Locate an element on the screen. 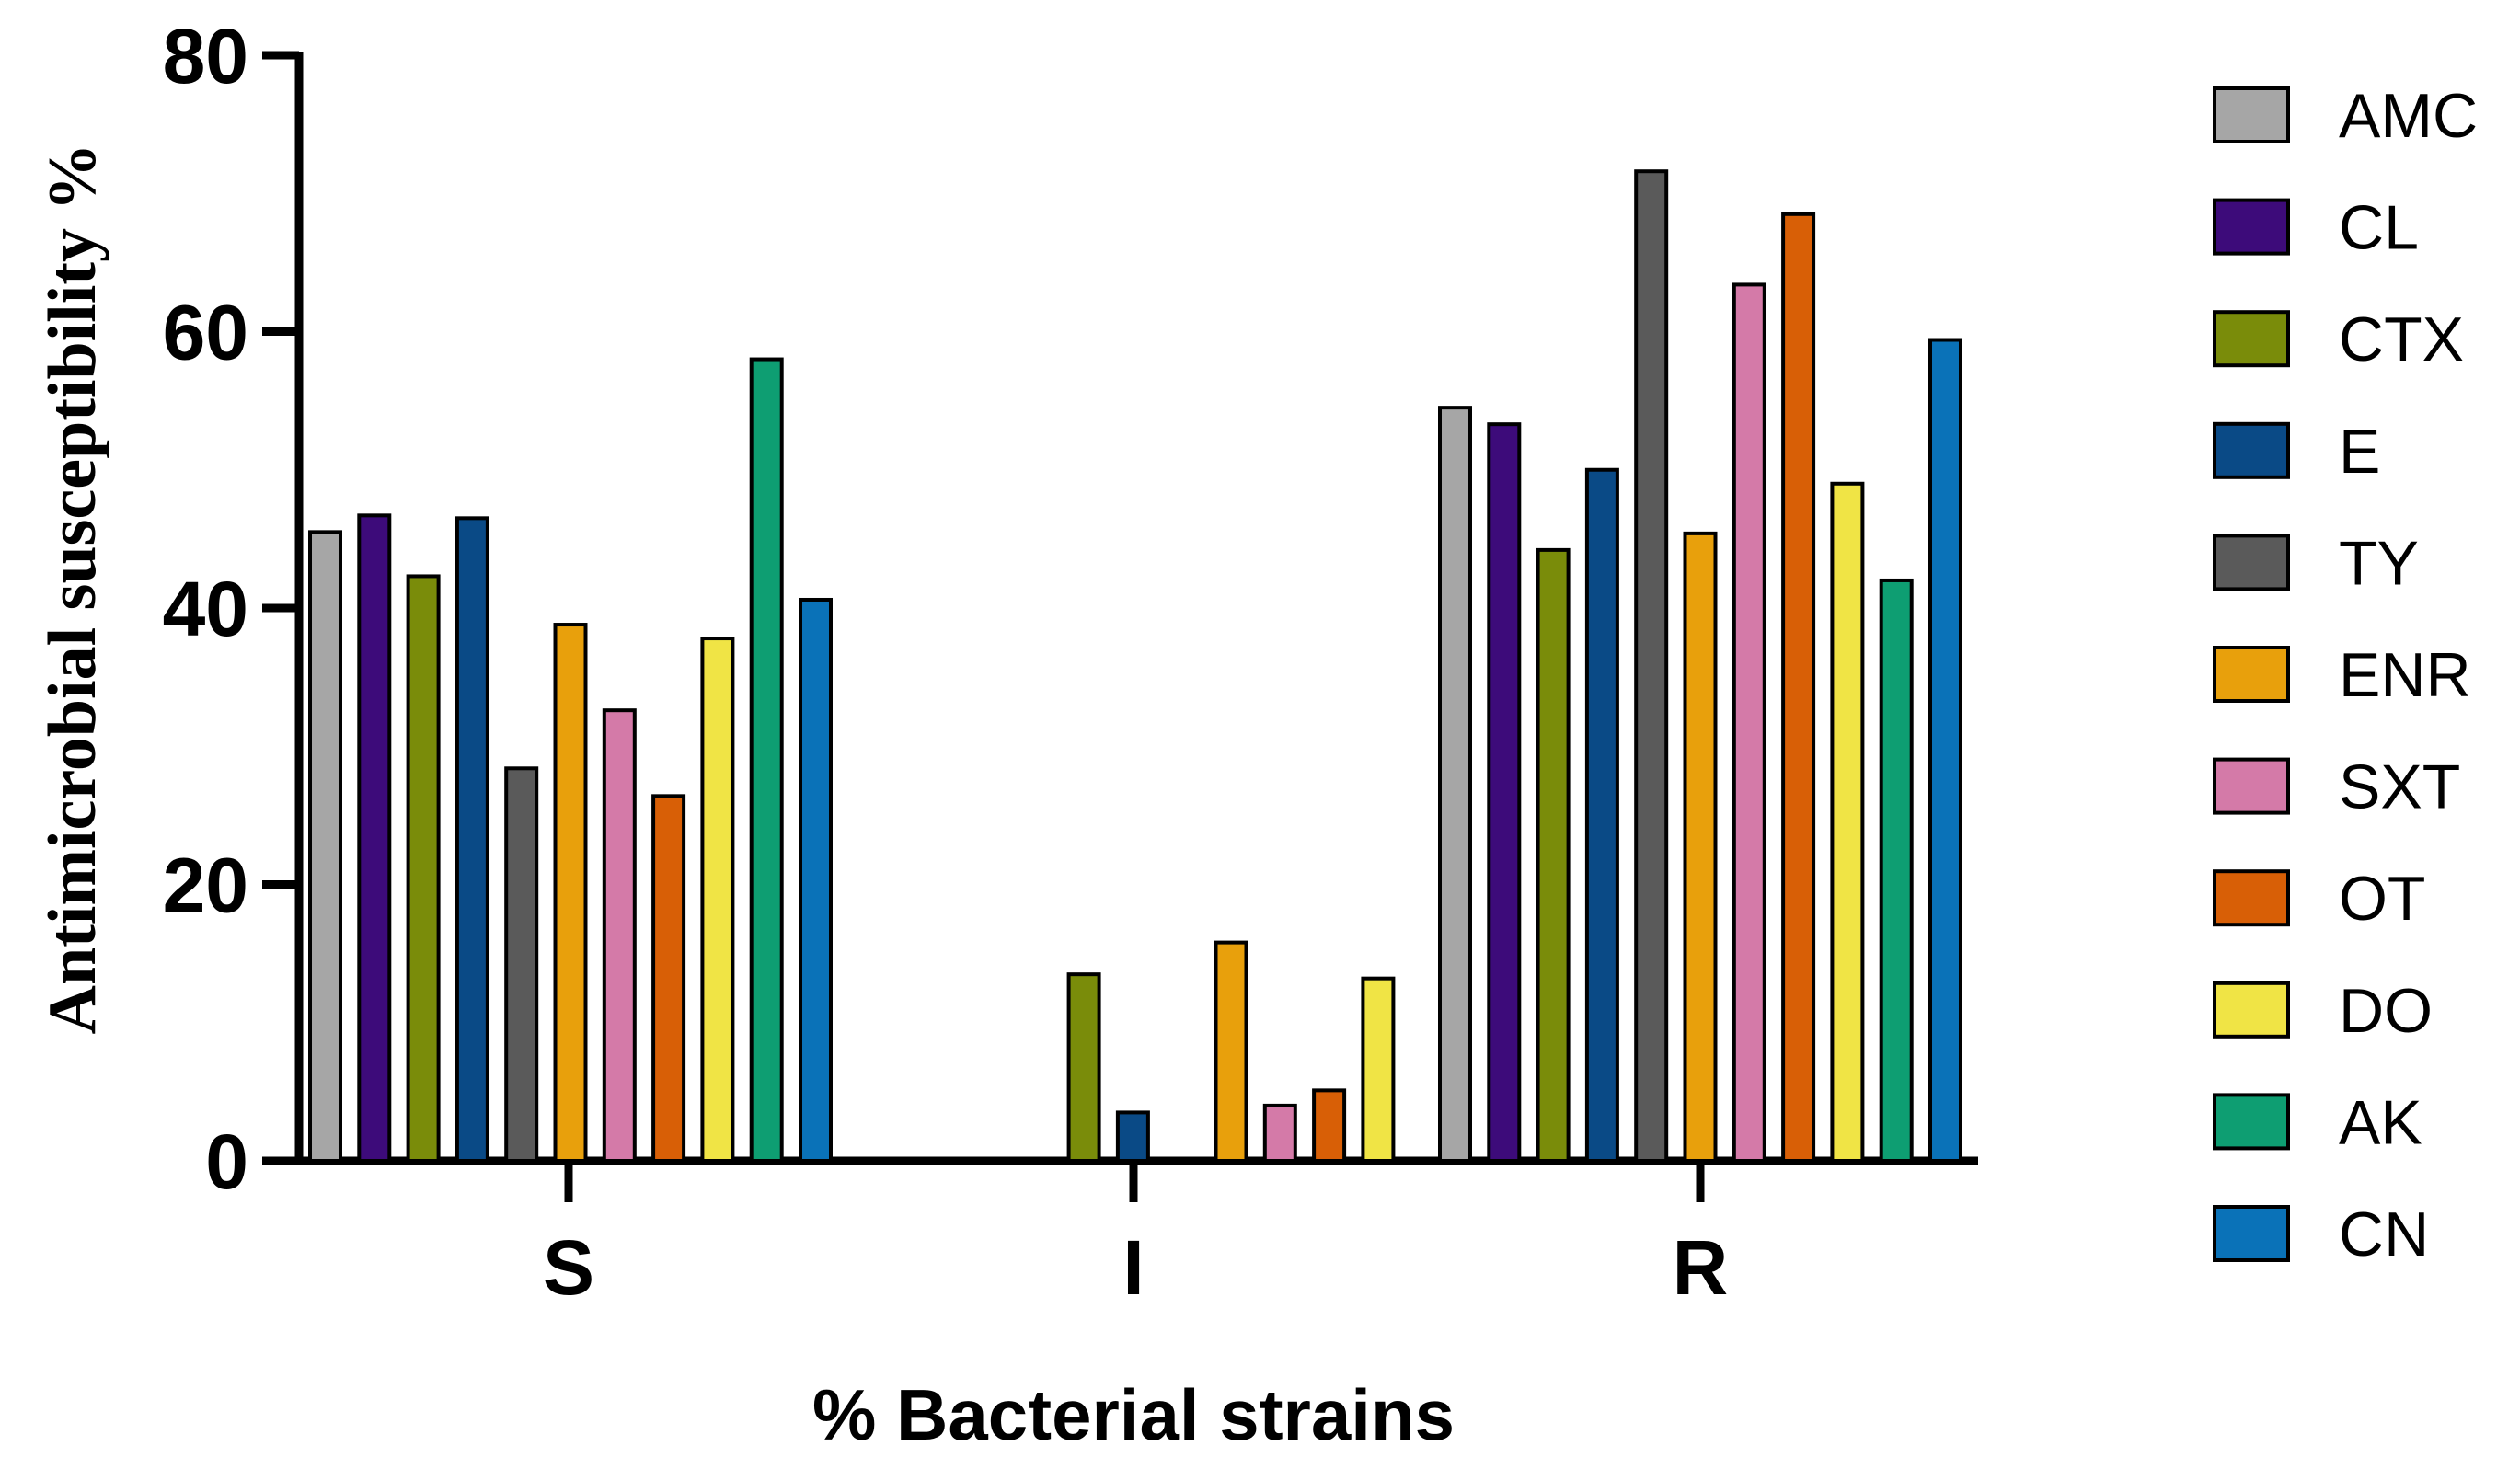 The height and width of the screenshot is (1469, 2520). bar-enr-i is located at coordinates (1231, 1052).